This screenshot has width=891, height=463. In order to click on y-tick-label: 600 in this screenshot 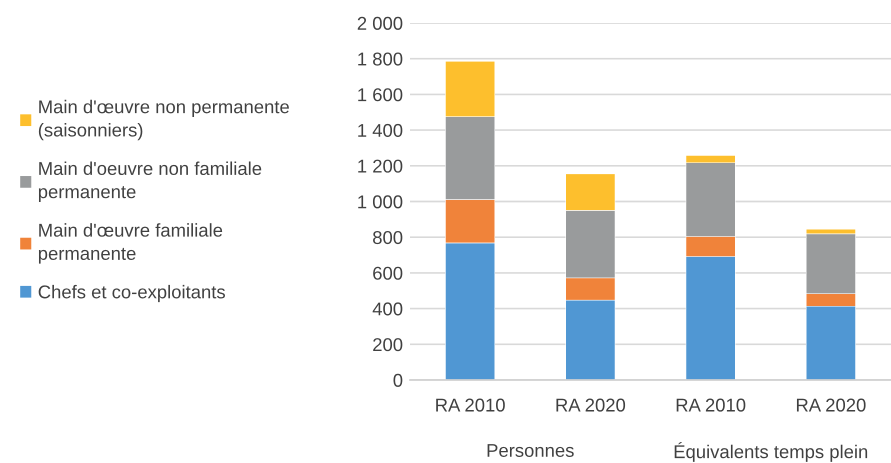, I will do `click(387, 273)`.